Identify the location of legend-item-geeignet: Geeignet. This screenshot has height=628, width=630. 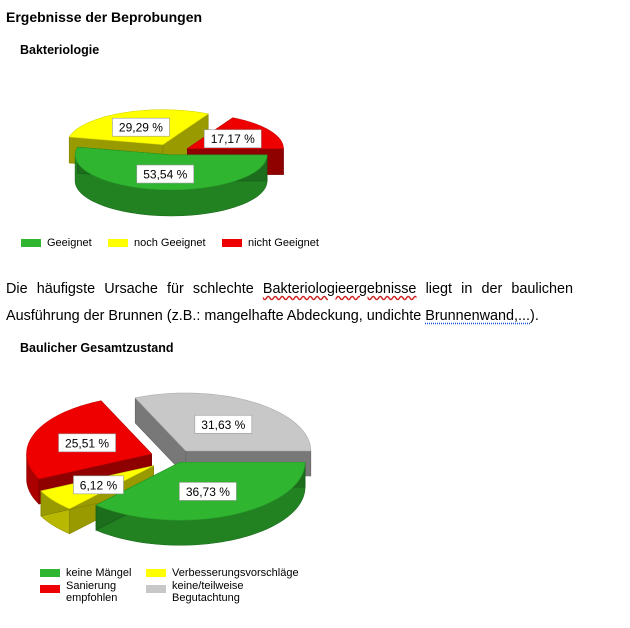
(56, 243).